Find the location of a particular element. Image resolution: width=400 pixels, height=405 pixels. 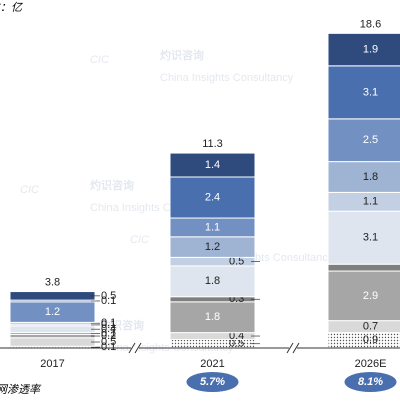

segment-label: 0.2 is located at coordinates (108, 336).